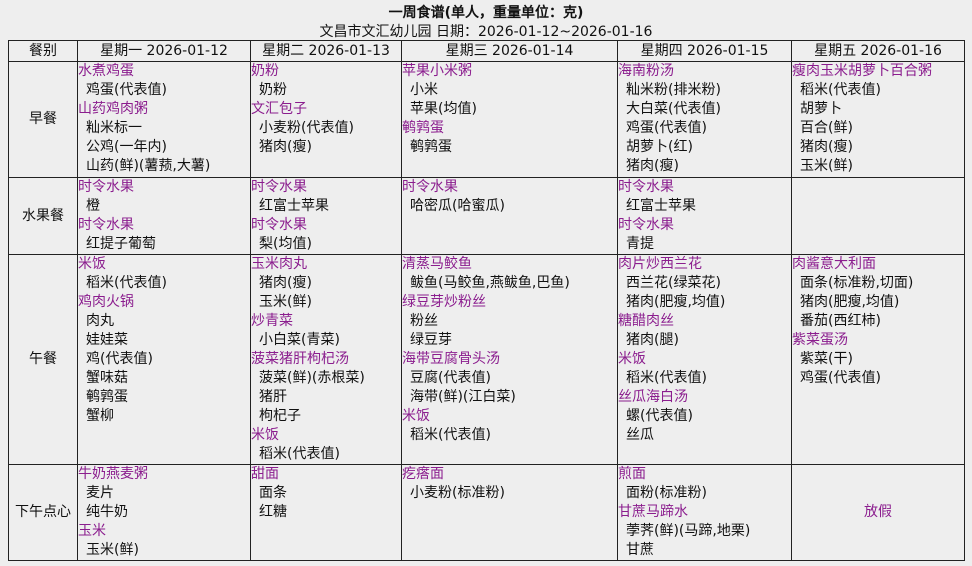 This screenshot has width=972, height=566. Describe the element at coordinates (164, 512) in the screenshot. I see `menu-cell: 牛奶燕麦粥麦片纯牛奶玉米玉米(鲜)` at that location.